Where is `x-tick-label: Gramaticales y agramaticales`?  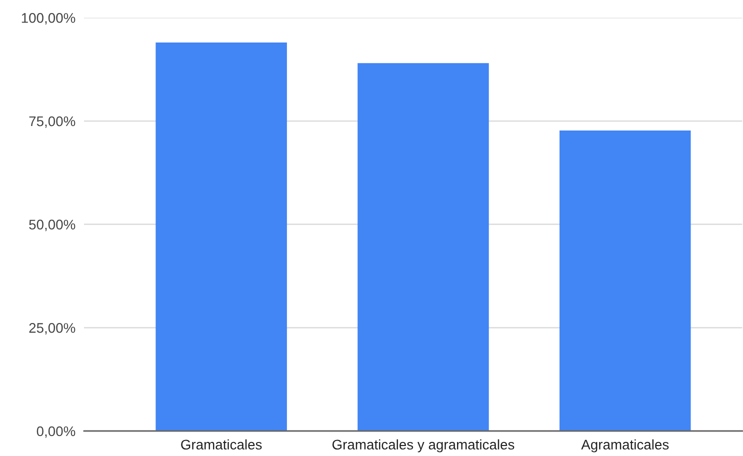
x-tick-label: Gramaticales y agramaticales is located at coordinates (423, 445).